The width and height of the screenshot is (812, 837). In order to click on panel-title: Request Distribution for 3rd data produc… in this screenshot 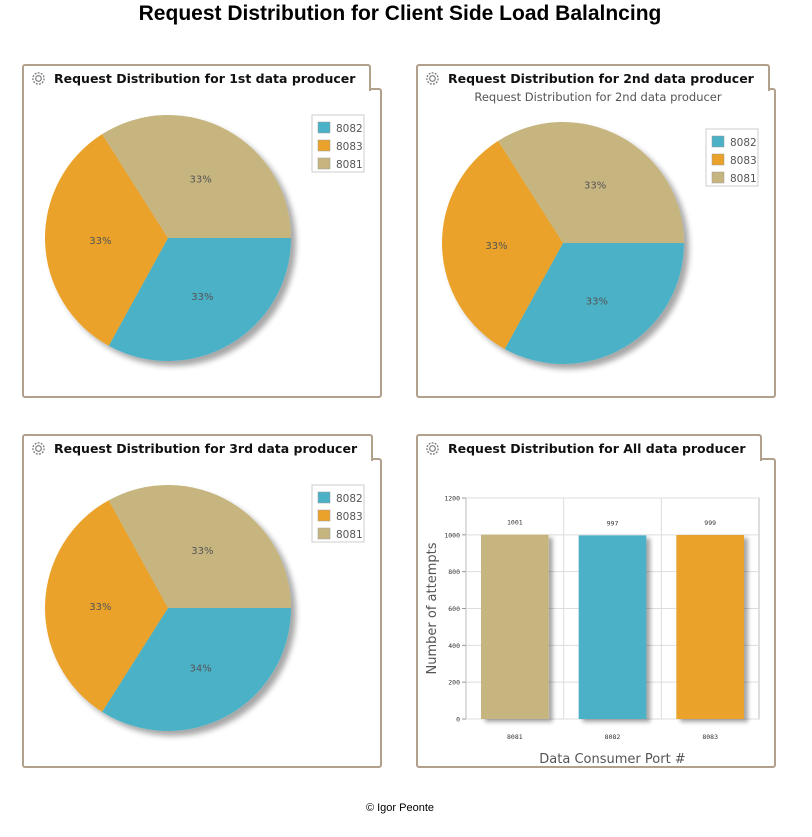, I will do `click(206, 448)`.